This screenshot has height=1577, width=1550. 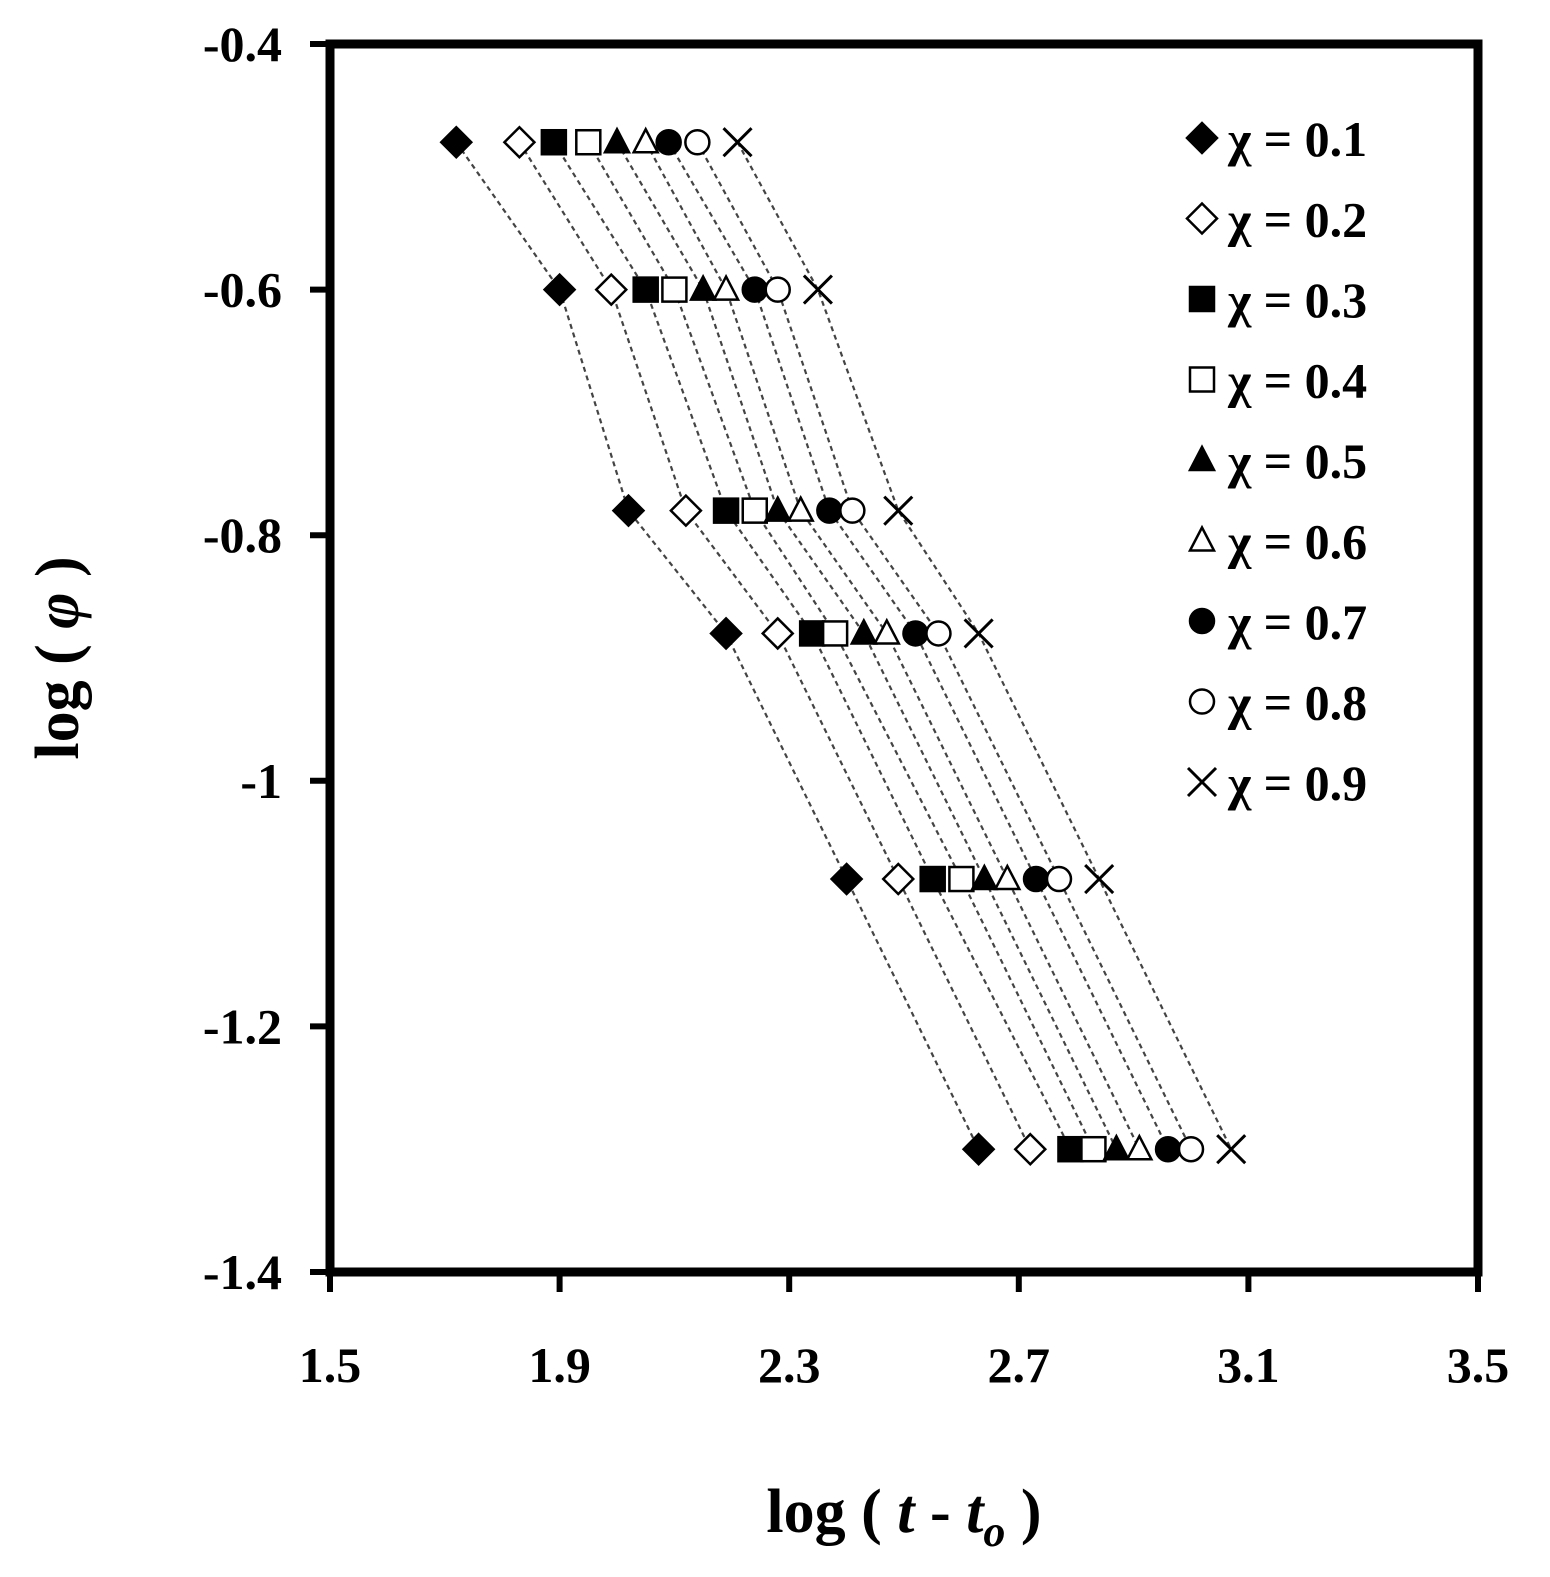 I want to click on y-tick-label: -0.8, so click(x=242, y=535).